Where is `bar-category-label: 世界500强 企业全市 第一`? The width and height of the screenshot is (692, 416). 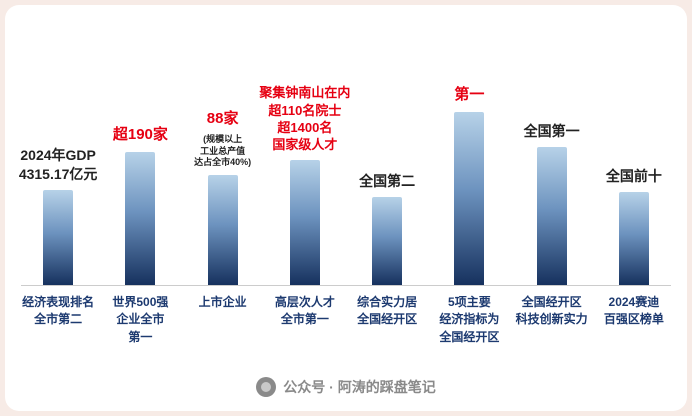 bar-category-label: 世界500强 企业全市 第一 is located at coordinates (140, 319).